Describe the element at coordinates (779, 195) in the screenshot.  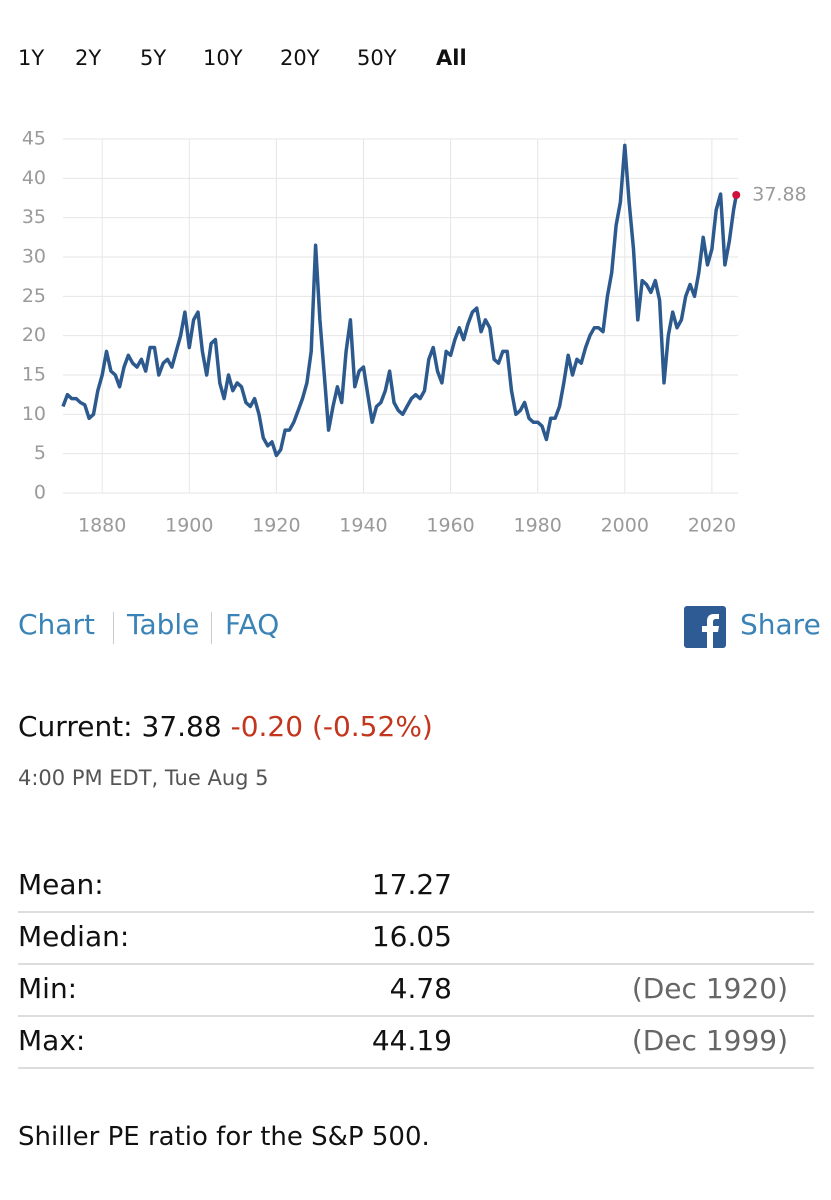
I see `end-label: 37.88` at that location.